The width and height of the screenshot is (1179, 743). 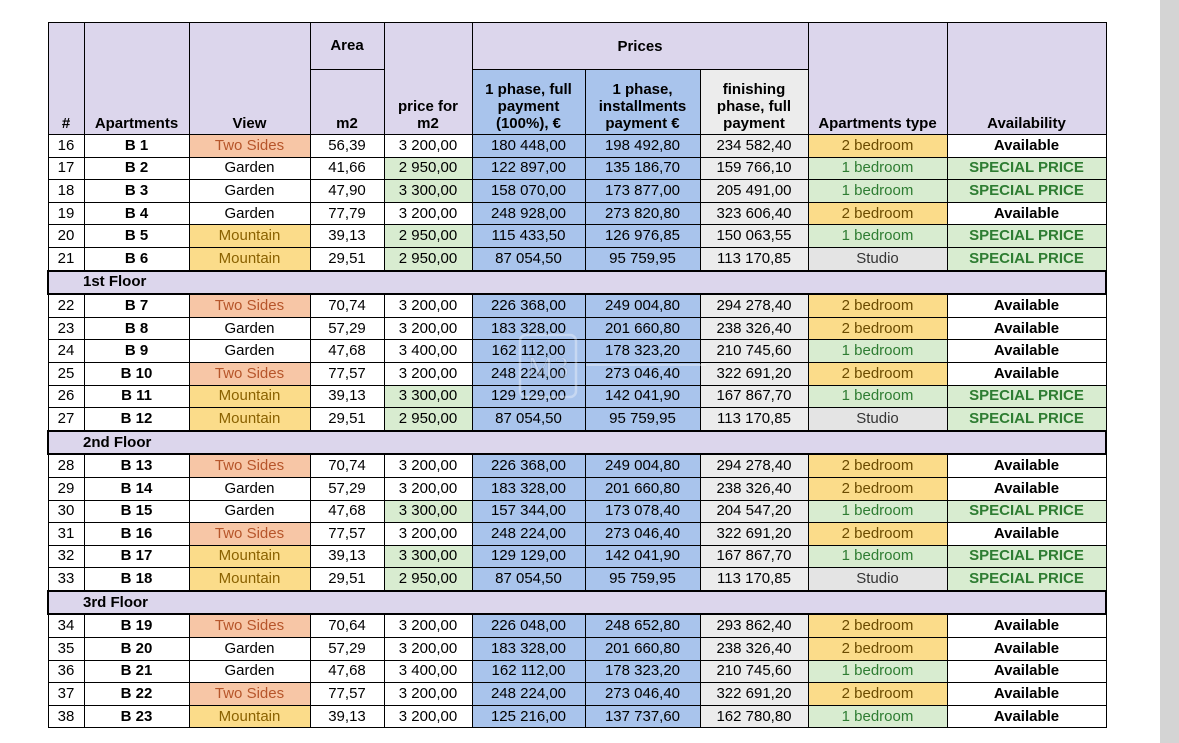 What do you see at coordinates (754, 191) in the screenshot?
I see `finishing-payment-cell: 205 491,00` at bounding box center [754, 191].